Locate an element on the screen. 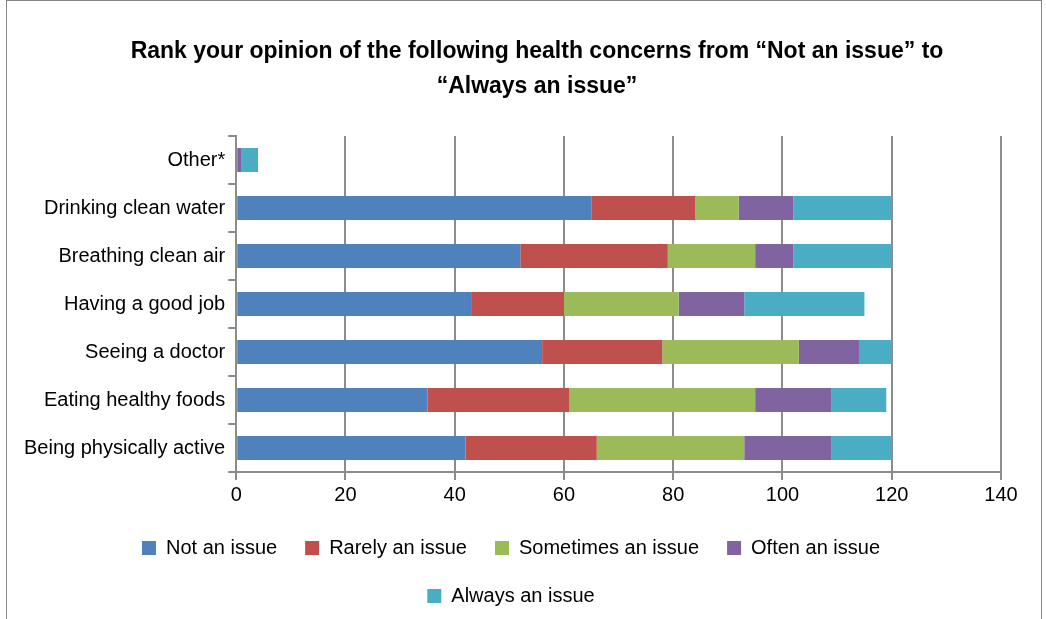  legend-label: Often an issue is located at coordinates (816, 546).